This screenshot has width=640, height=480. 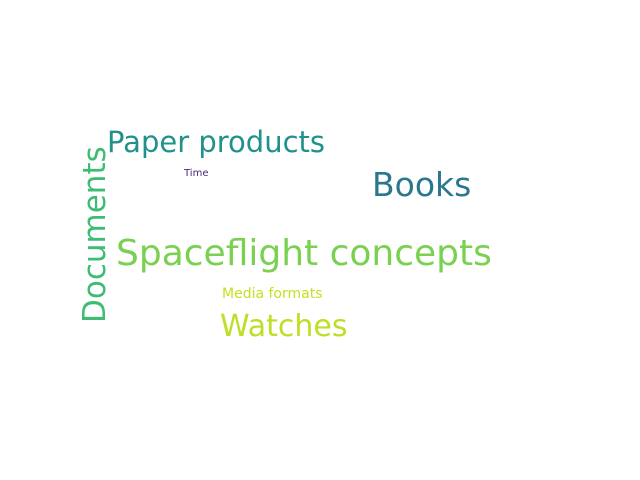 What do you see at coordinates (95, 234) in the screenshot?
I see `word-documents: Documents` at bounding box center [95, 234].